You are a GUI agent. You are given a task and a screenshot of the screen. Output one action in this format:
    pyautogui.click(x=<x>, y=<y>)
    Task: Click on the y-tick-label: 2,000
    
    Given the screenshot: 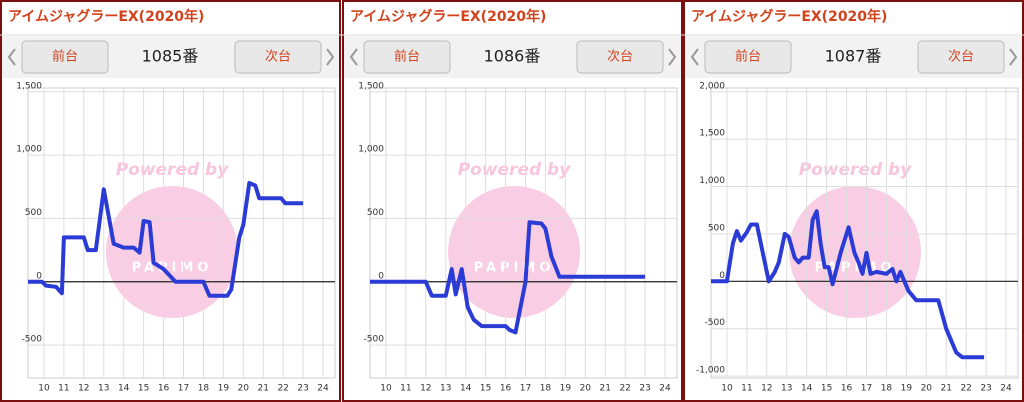 What is the action you would take?
    pyautogui.click(x=712, y=86)
    